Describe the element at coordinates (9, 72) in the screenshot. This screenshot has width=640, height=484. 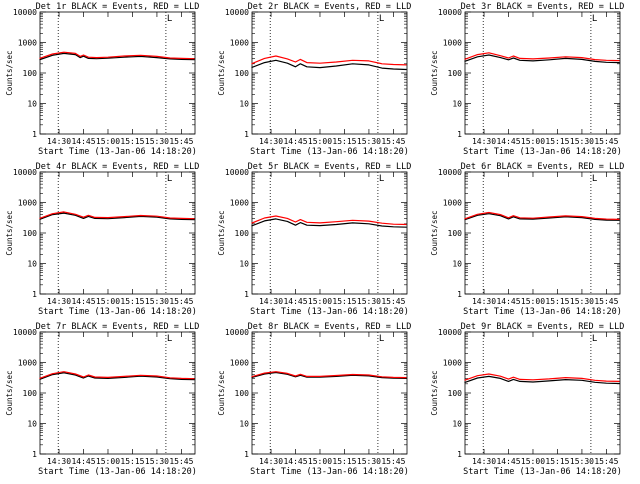
I see `det-1r-ylabel: Counts/sec` at that location.